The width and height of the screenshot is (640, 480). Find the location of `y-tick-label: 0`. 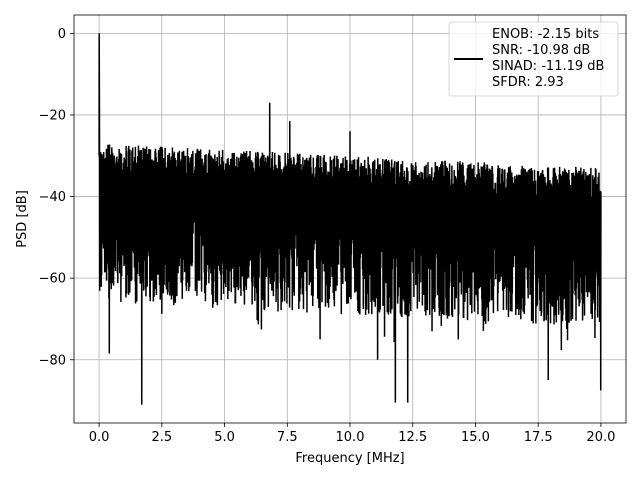

y-tick-label: 0 is located at coordinates (62, 34).